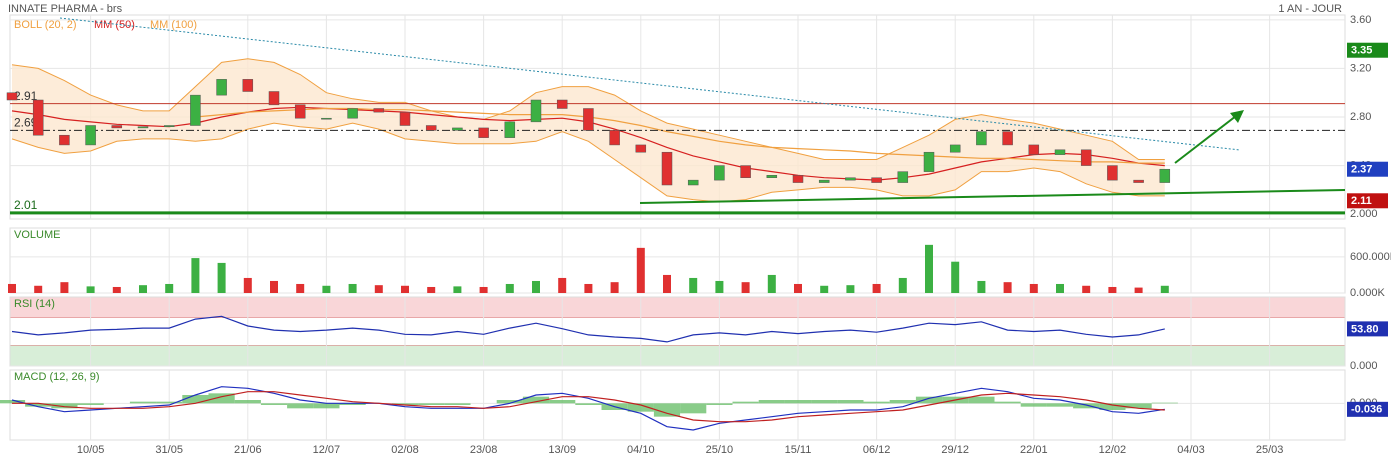  What do you see at coordinates (1360, 117) in the screenshot?
I see `y-tick-label: 2.80` at bounding box center [1360, 117].